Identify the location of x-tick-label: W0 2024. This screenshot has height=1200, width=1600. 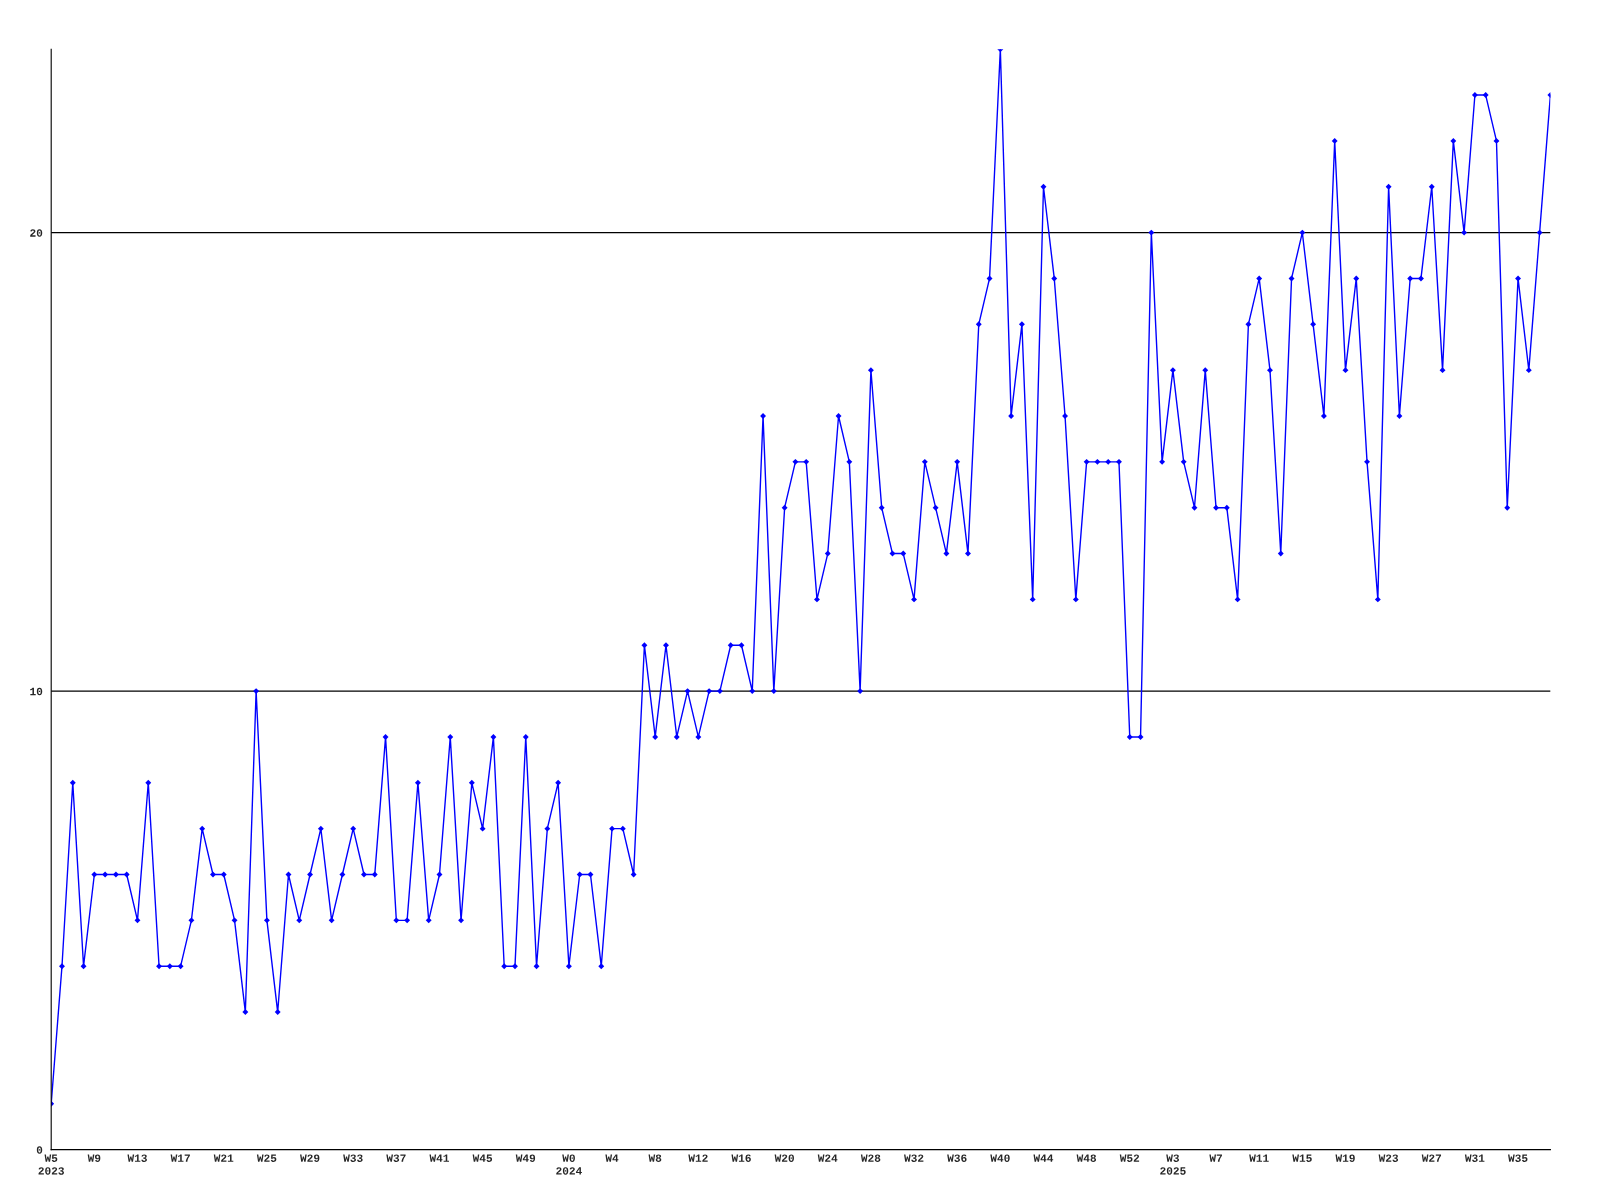
(569, 1164).